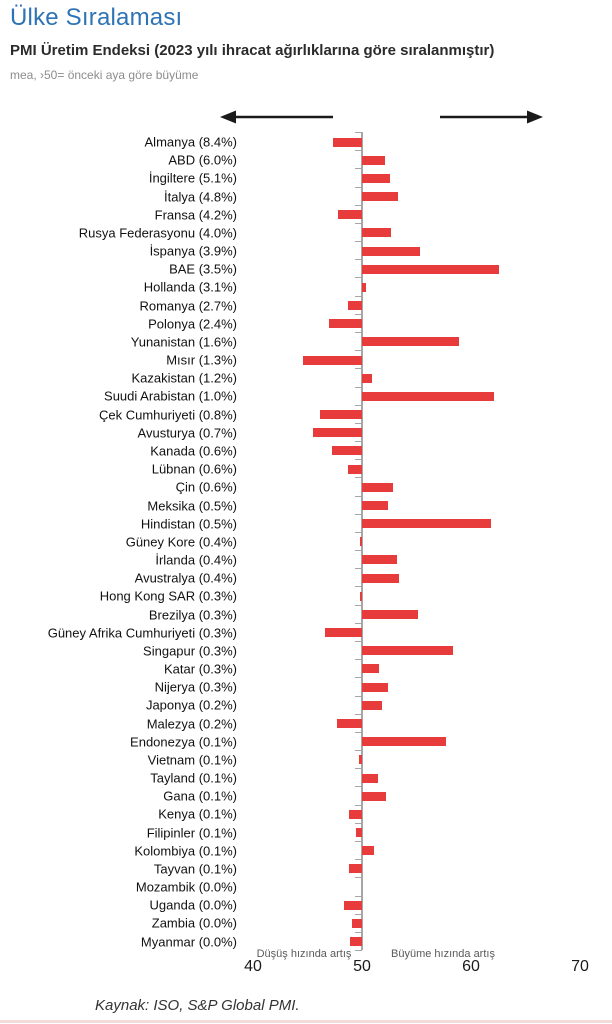  What do you see at coordinates (195, 687) in the screenshot?
I see `country-label: Nijerya (0.3%)` at bounding box center [195, 687].